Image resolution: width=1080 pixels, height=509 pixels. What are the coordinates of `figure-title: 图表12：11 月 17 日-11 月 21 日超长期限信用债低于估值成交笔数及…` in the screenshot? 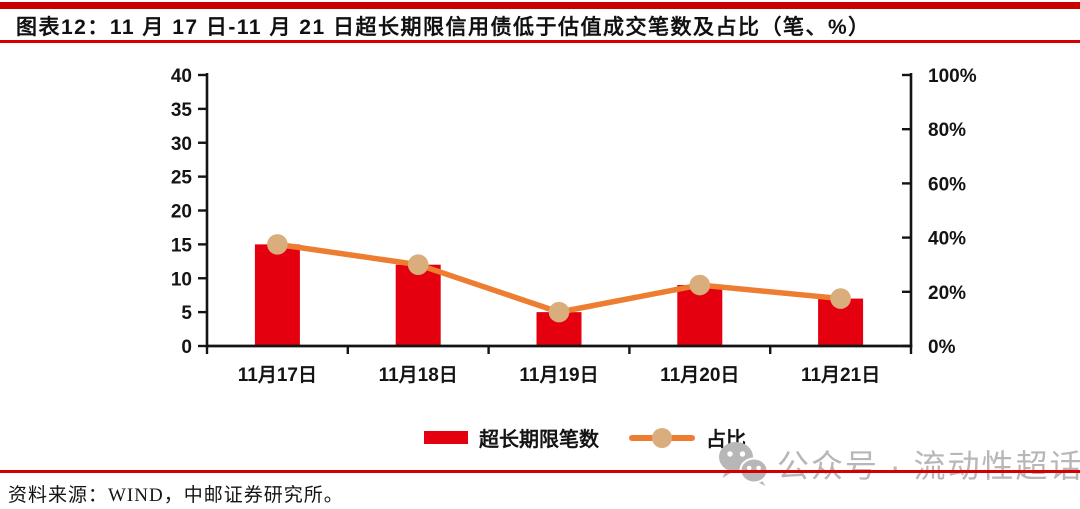 It's located at (443, 27).